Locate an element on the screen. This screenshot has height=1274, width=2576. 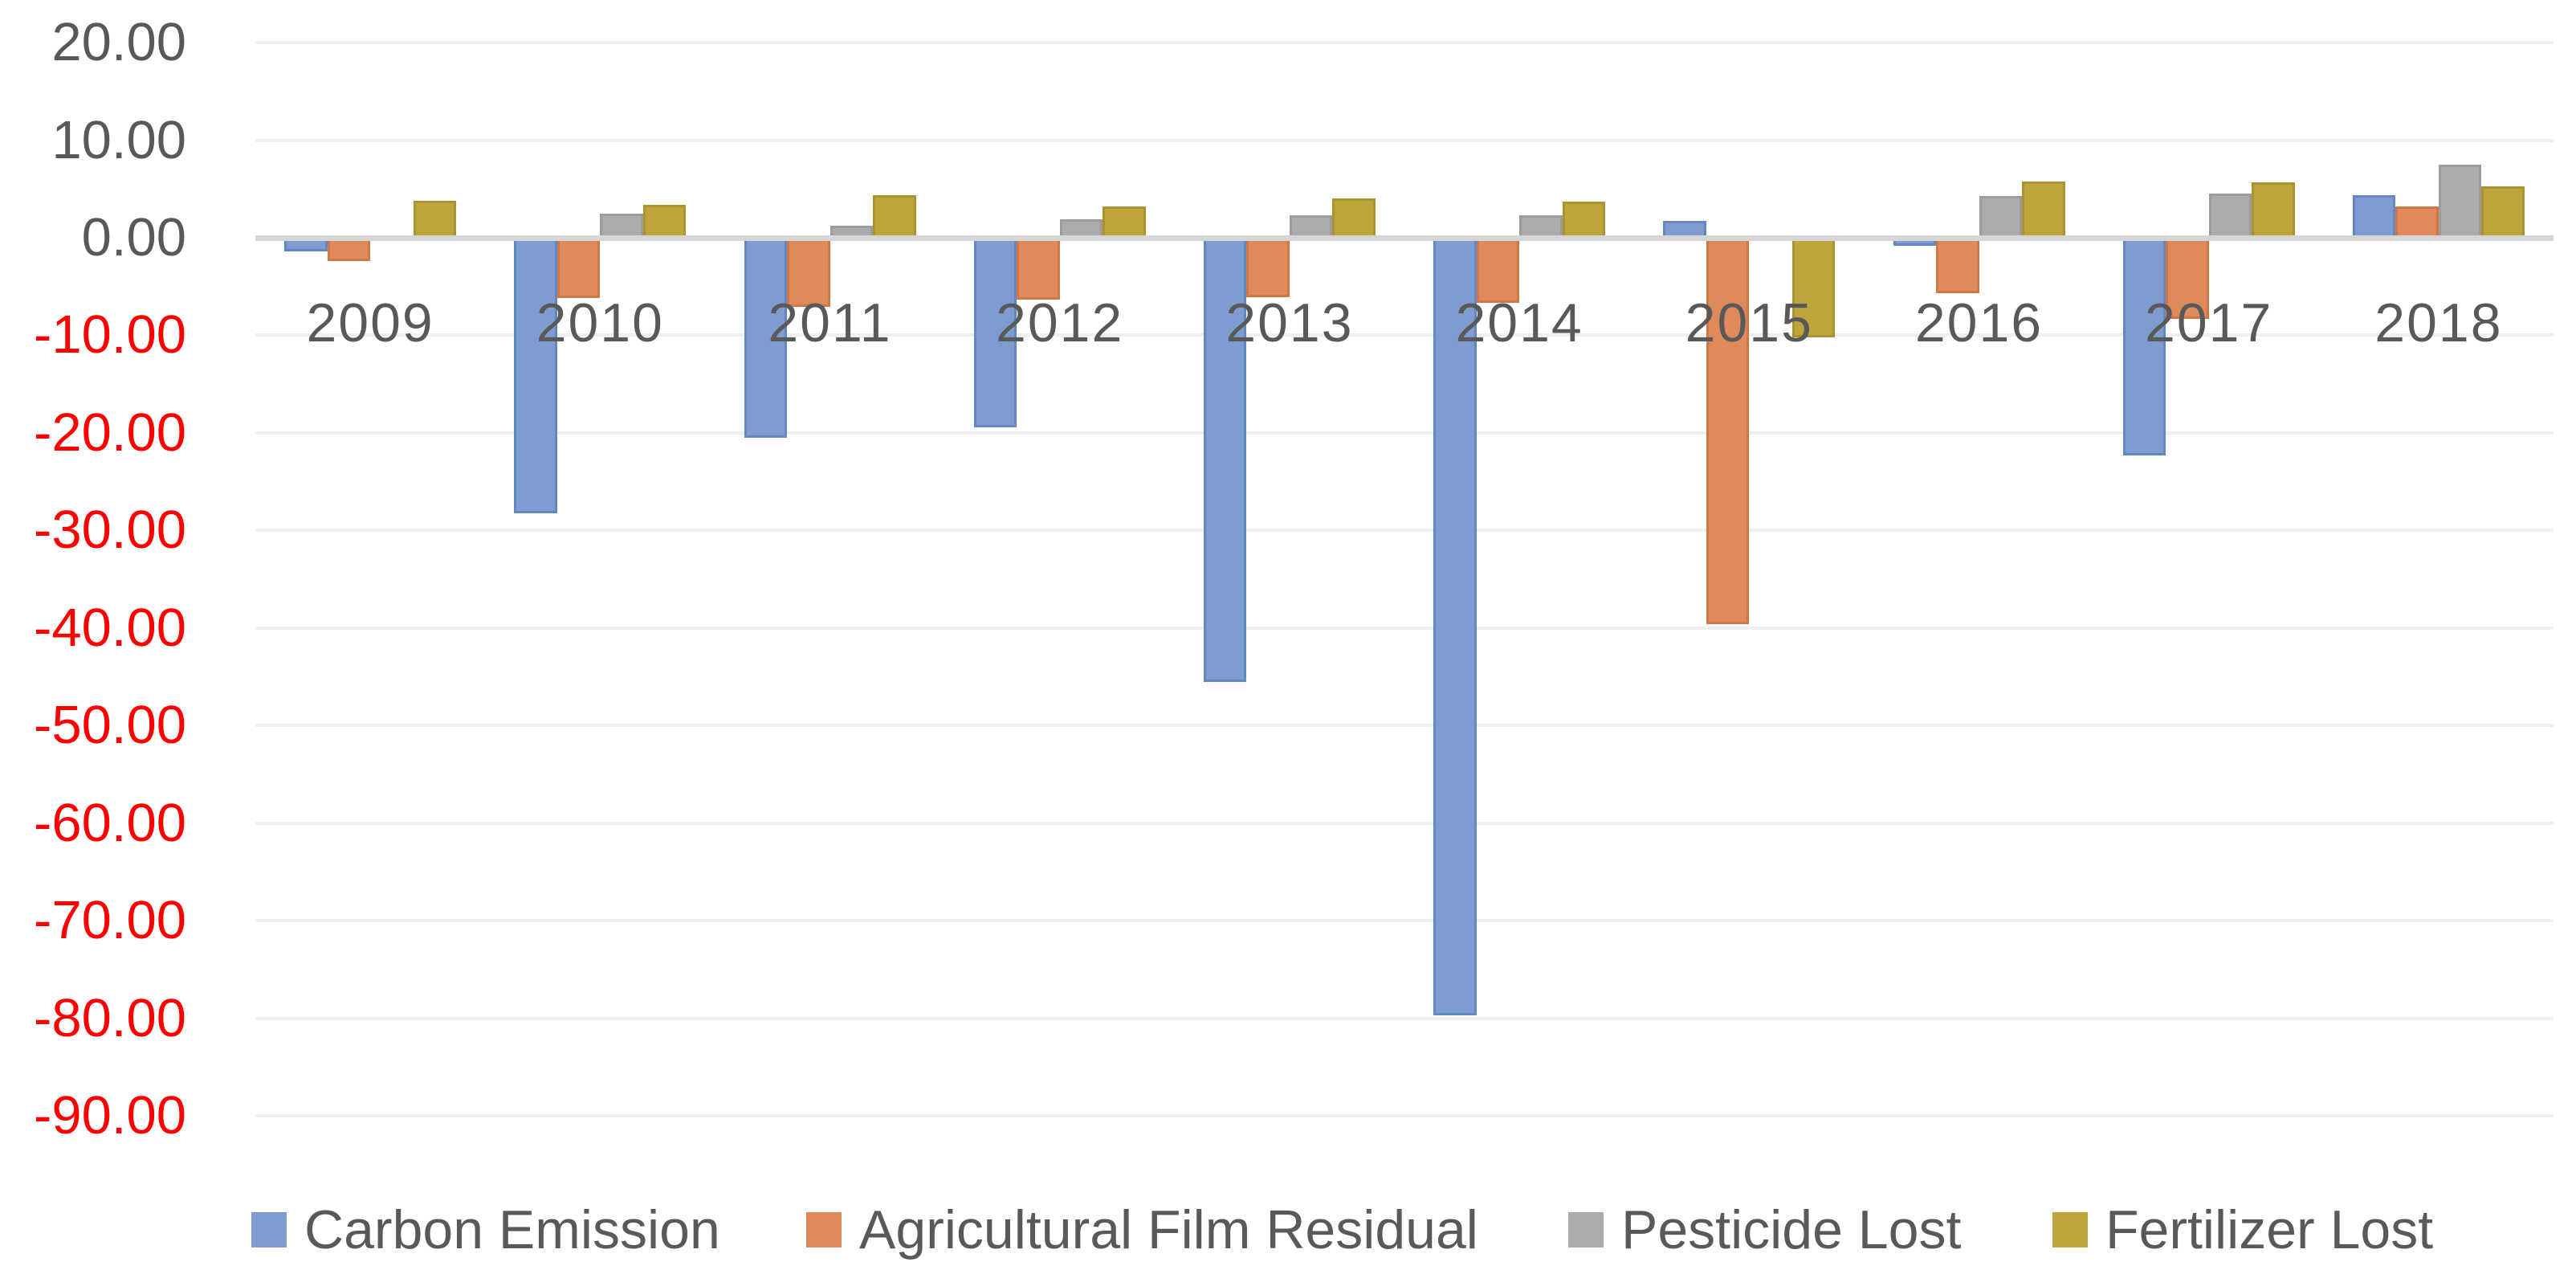
bar-agricultural-film-residual-2017 is located at coordinates (2187, 278).